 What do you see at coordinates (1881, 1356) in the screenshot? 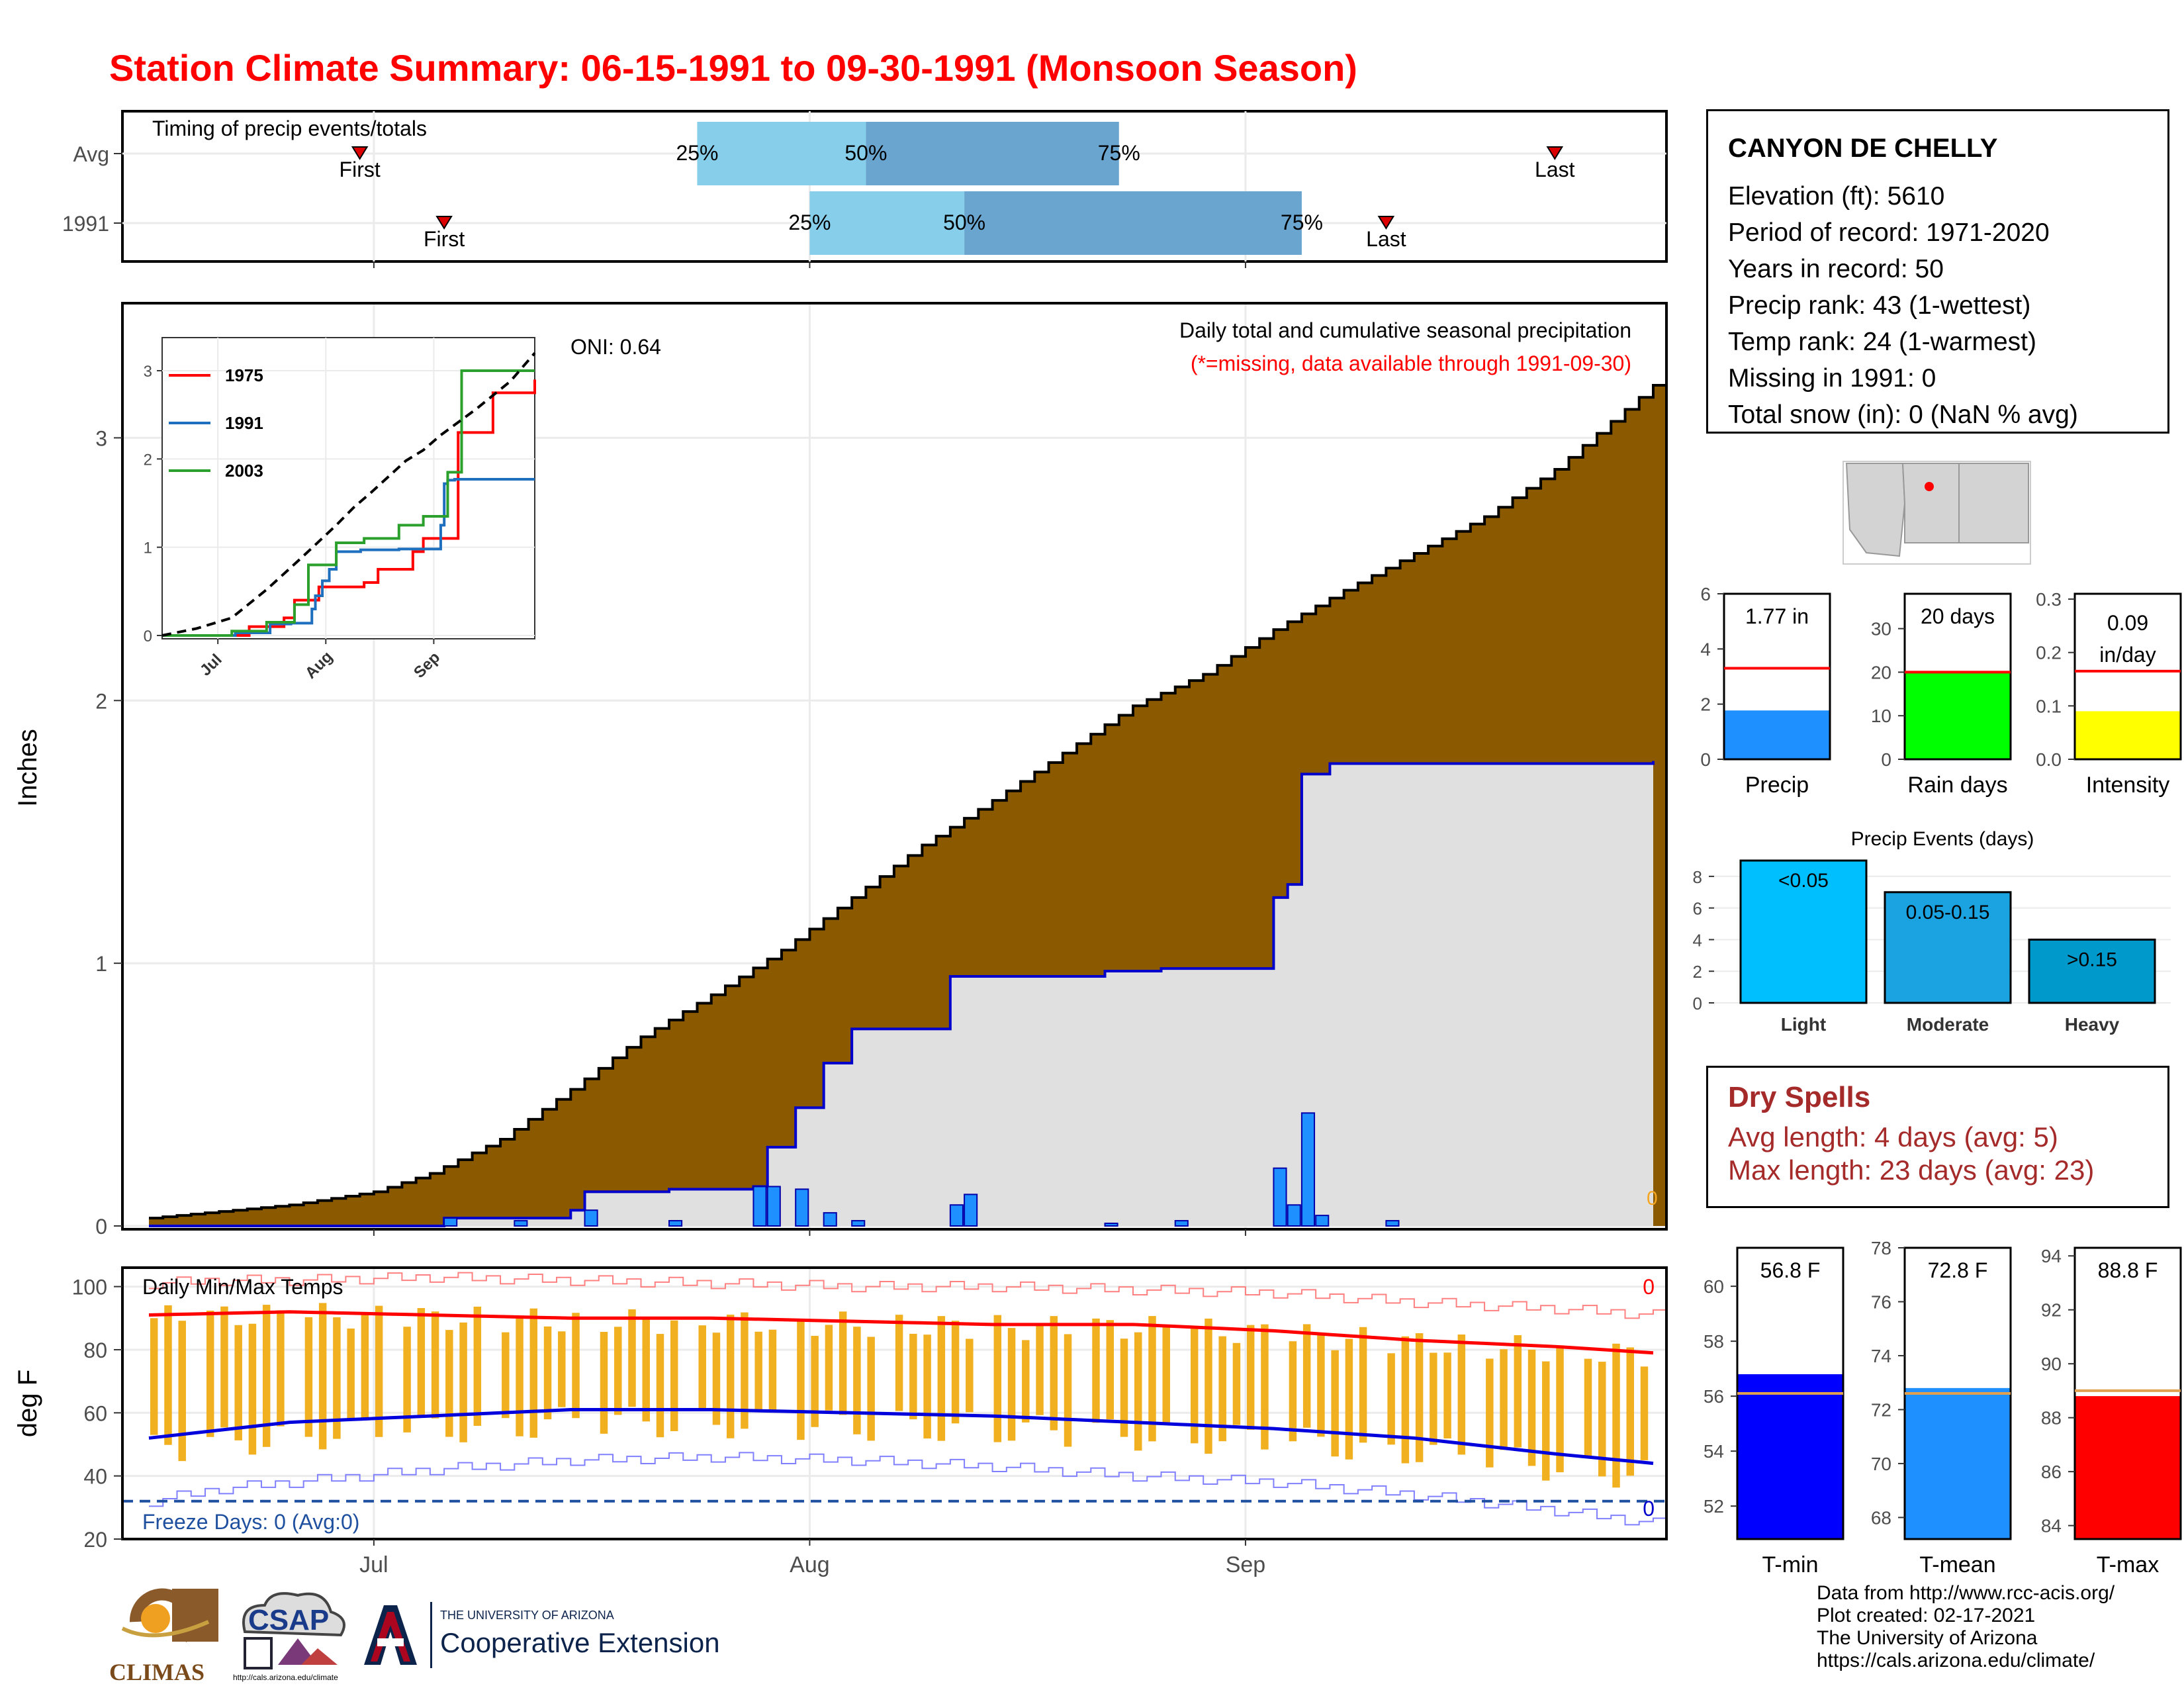
I see `temp-tmean-y-tick-label: 74` at bounding box center [1881, 1356].